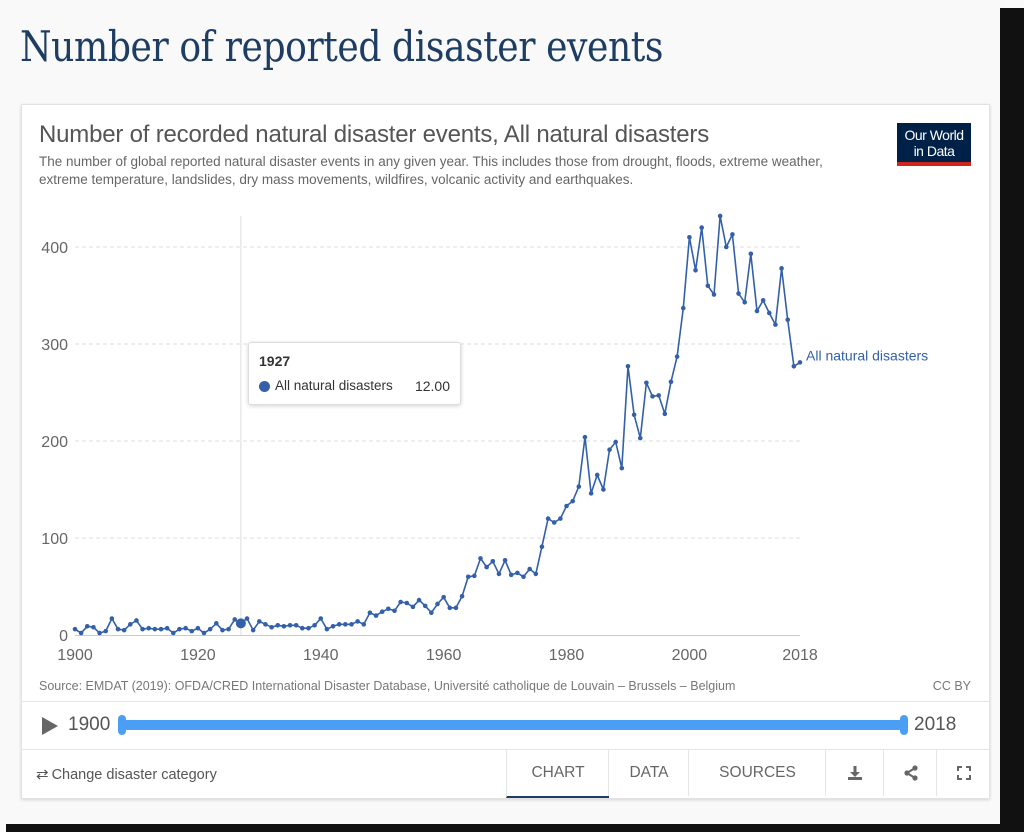  Describe the element at coordinates (609, 450) in the screenshot. I see `data-point-1987` at that location.